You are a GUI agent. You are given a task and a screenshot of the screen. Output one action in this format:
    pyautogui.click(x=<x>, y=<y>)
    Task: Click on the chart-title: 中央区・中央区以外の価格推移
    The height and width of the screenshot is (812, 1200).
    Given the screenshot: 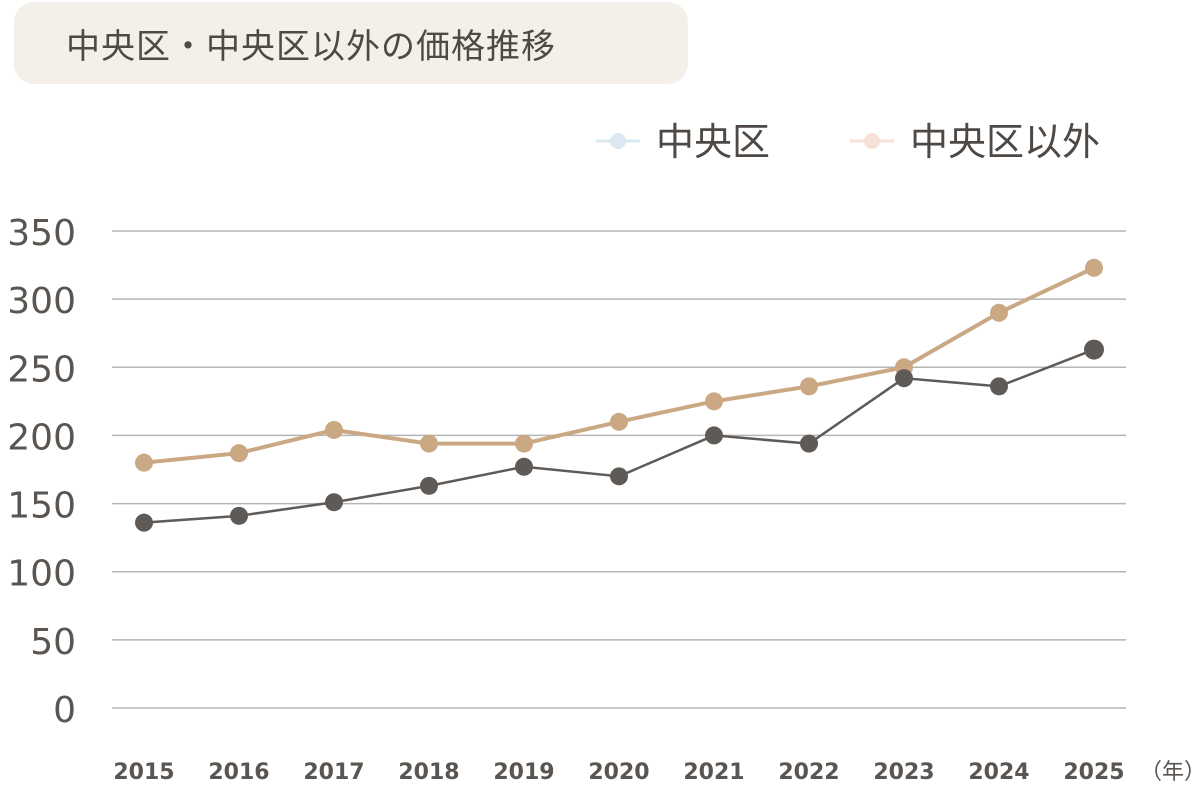 What is the action you would take?
    pyautogui.click(x=311, y=46)
    